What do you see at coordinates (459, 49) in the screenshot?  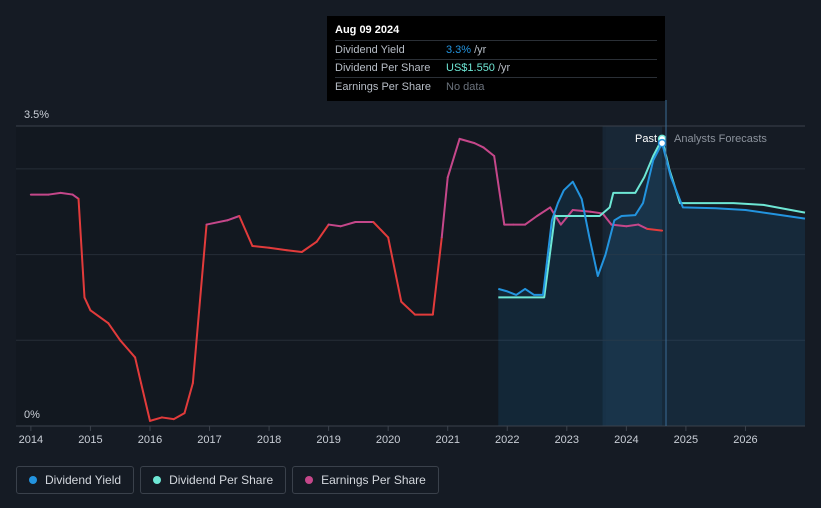 I see `tooltip-value: 3.3%` at bounding box center [459, 49].